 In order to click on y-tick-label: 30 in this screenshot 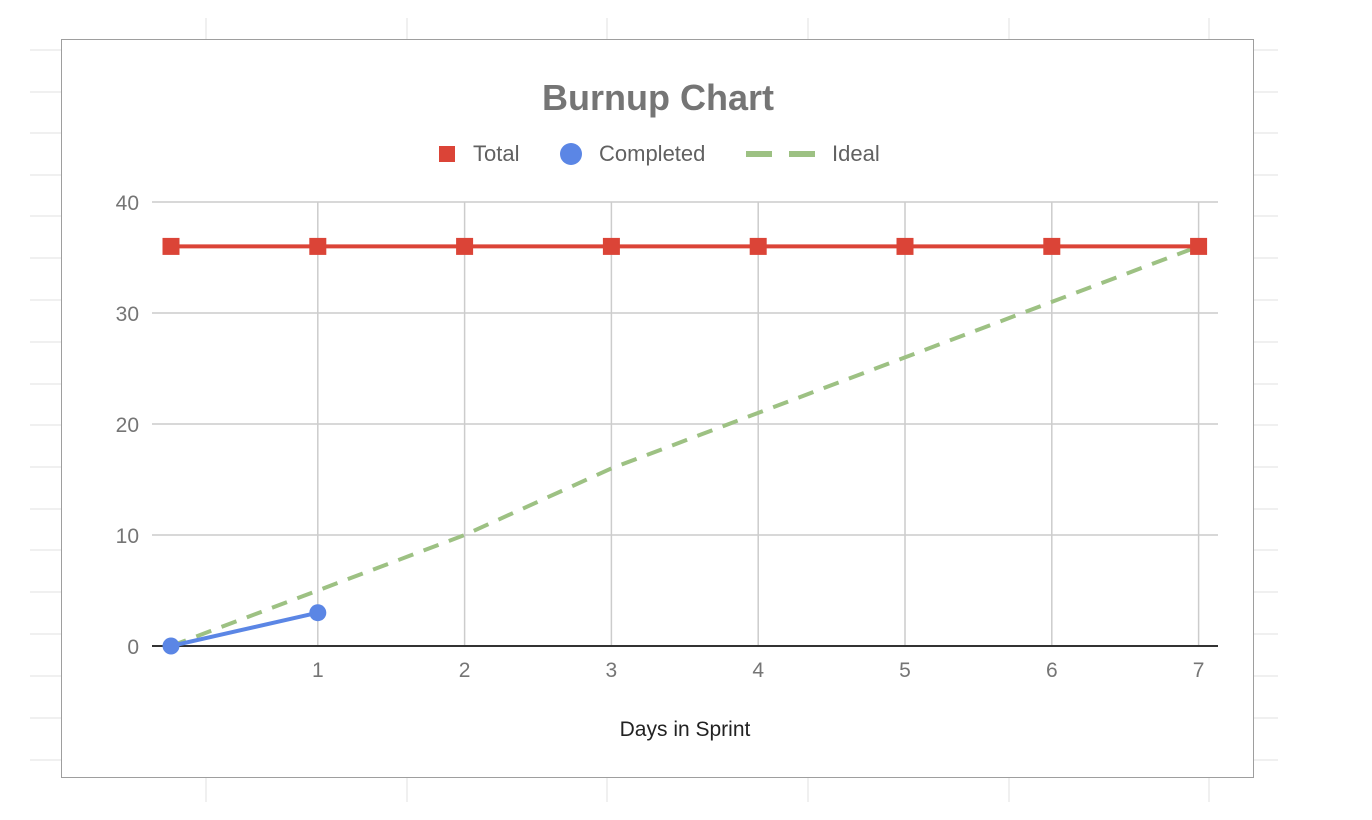, I will do `click(127, 314)`.